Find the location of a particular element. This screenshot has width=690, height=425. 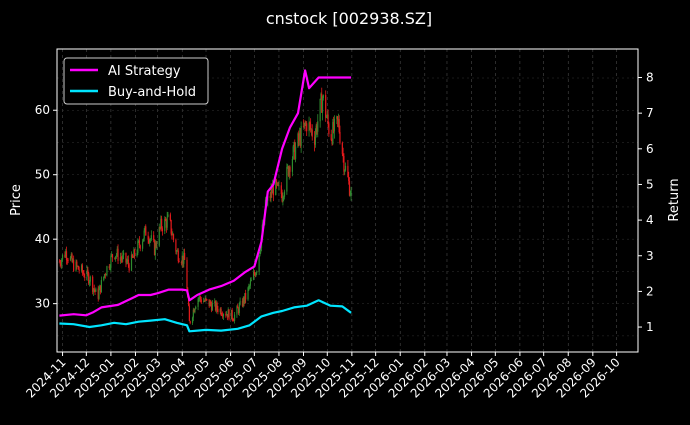

y-axis-label-right: Return is located at coordinates (674, 199).